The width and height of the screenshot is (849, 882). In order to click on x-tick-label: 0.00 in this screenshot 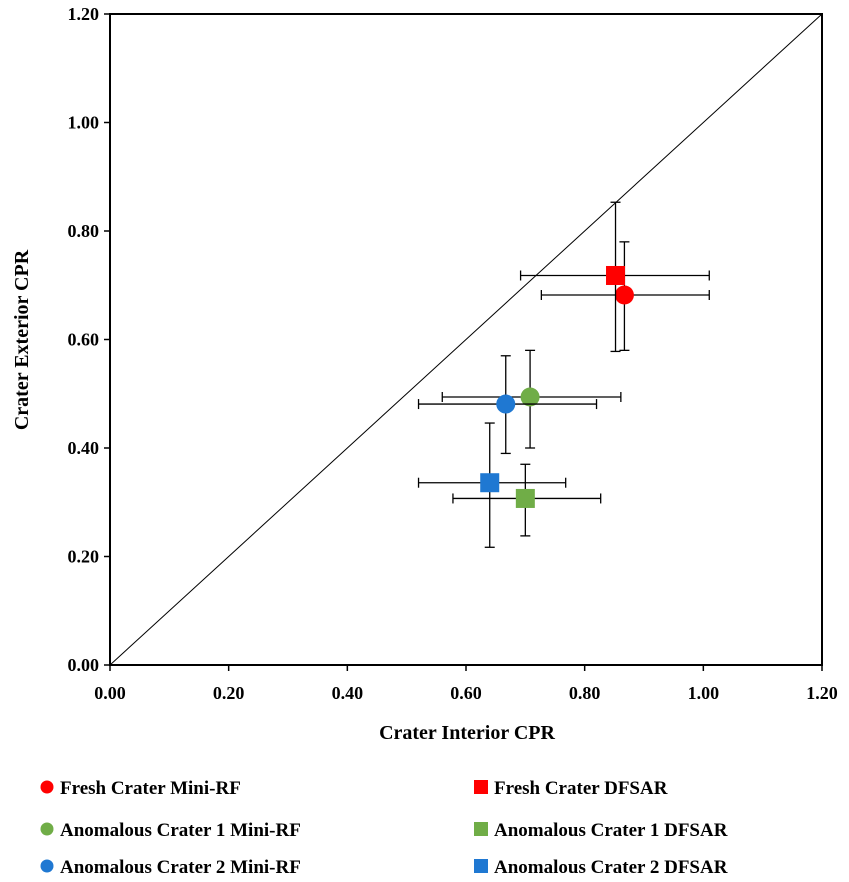, I will do `click(110, 693)`.